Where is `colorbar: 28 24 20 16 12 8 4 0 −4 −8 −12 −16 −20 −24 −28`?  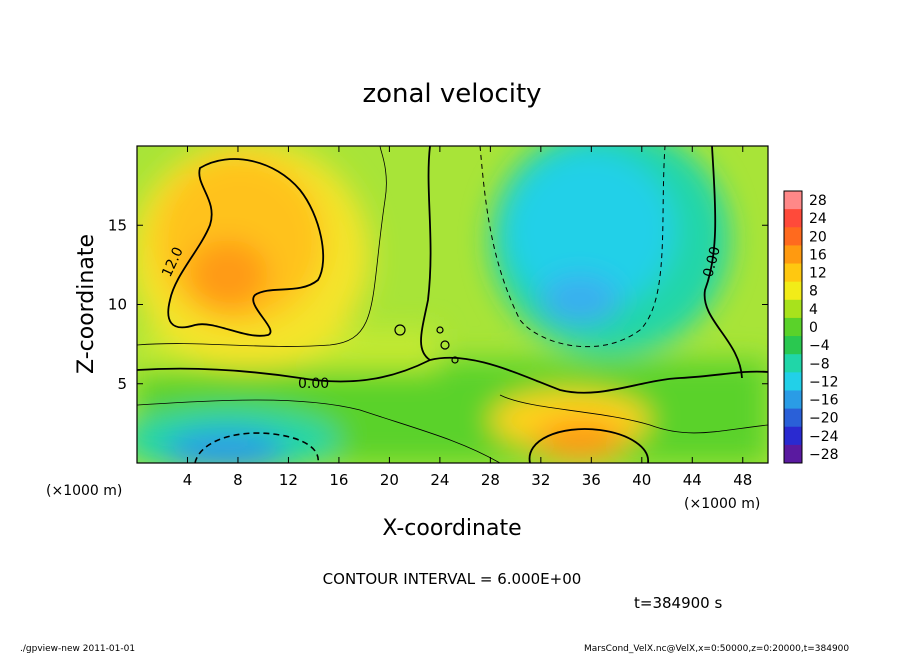
colorbar: 28 24 20 16 12 8 4 0 −4 −8 −12 −16 −20 −24 −28 is located at coordinates (811, 327).